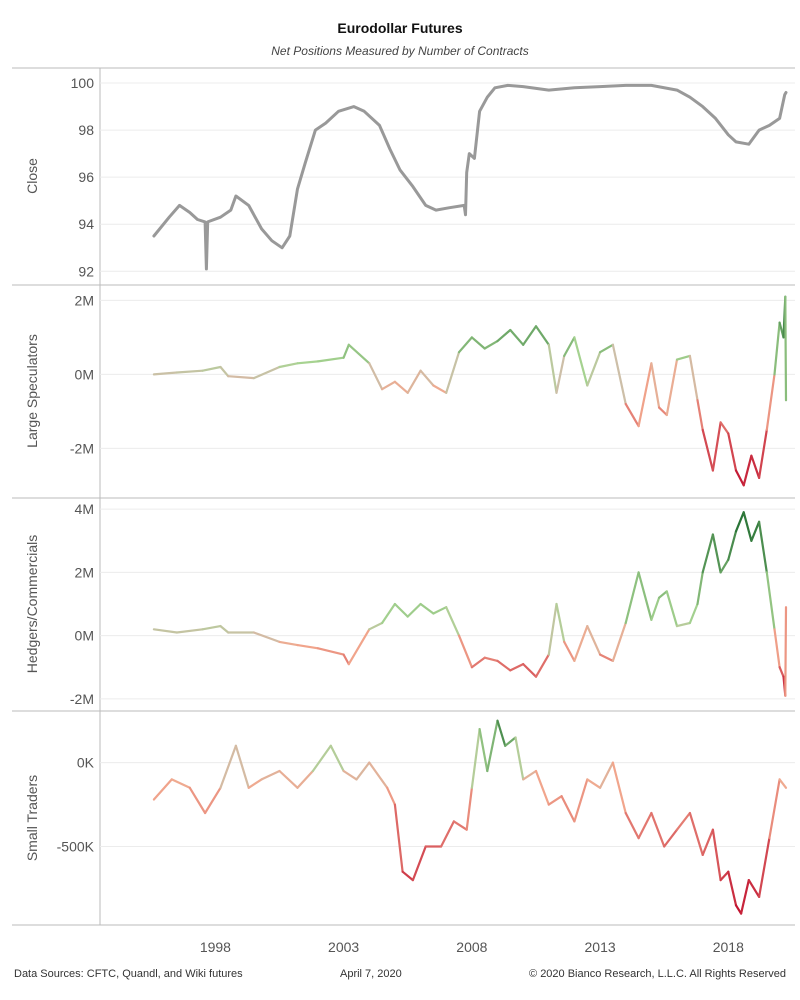  I want to click on x-tick-label: 2003, so click(343, 947).